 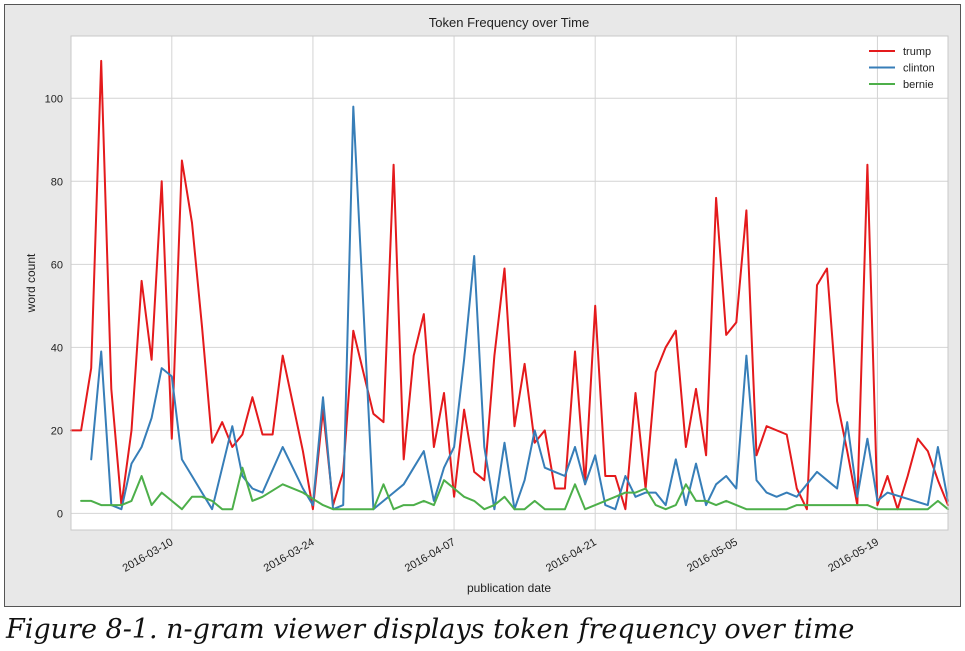 What do you see at coordinates (148, 555) in the screenshot?
I see `x-tick-label: 2016-03-10` at bounding box center [148, 555].